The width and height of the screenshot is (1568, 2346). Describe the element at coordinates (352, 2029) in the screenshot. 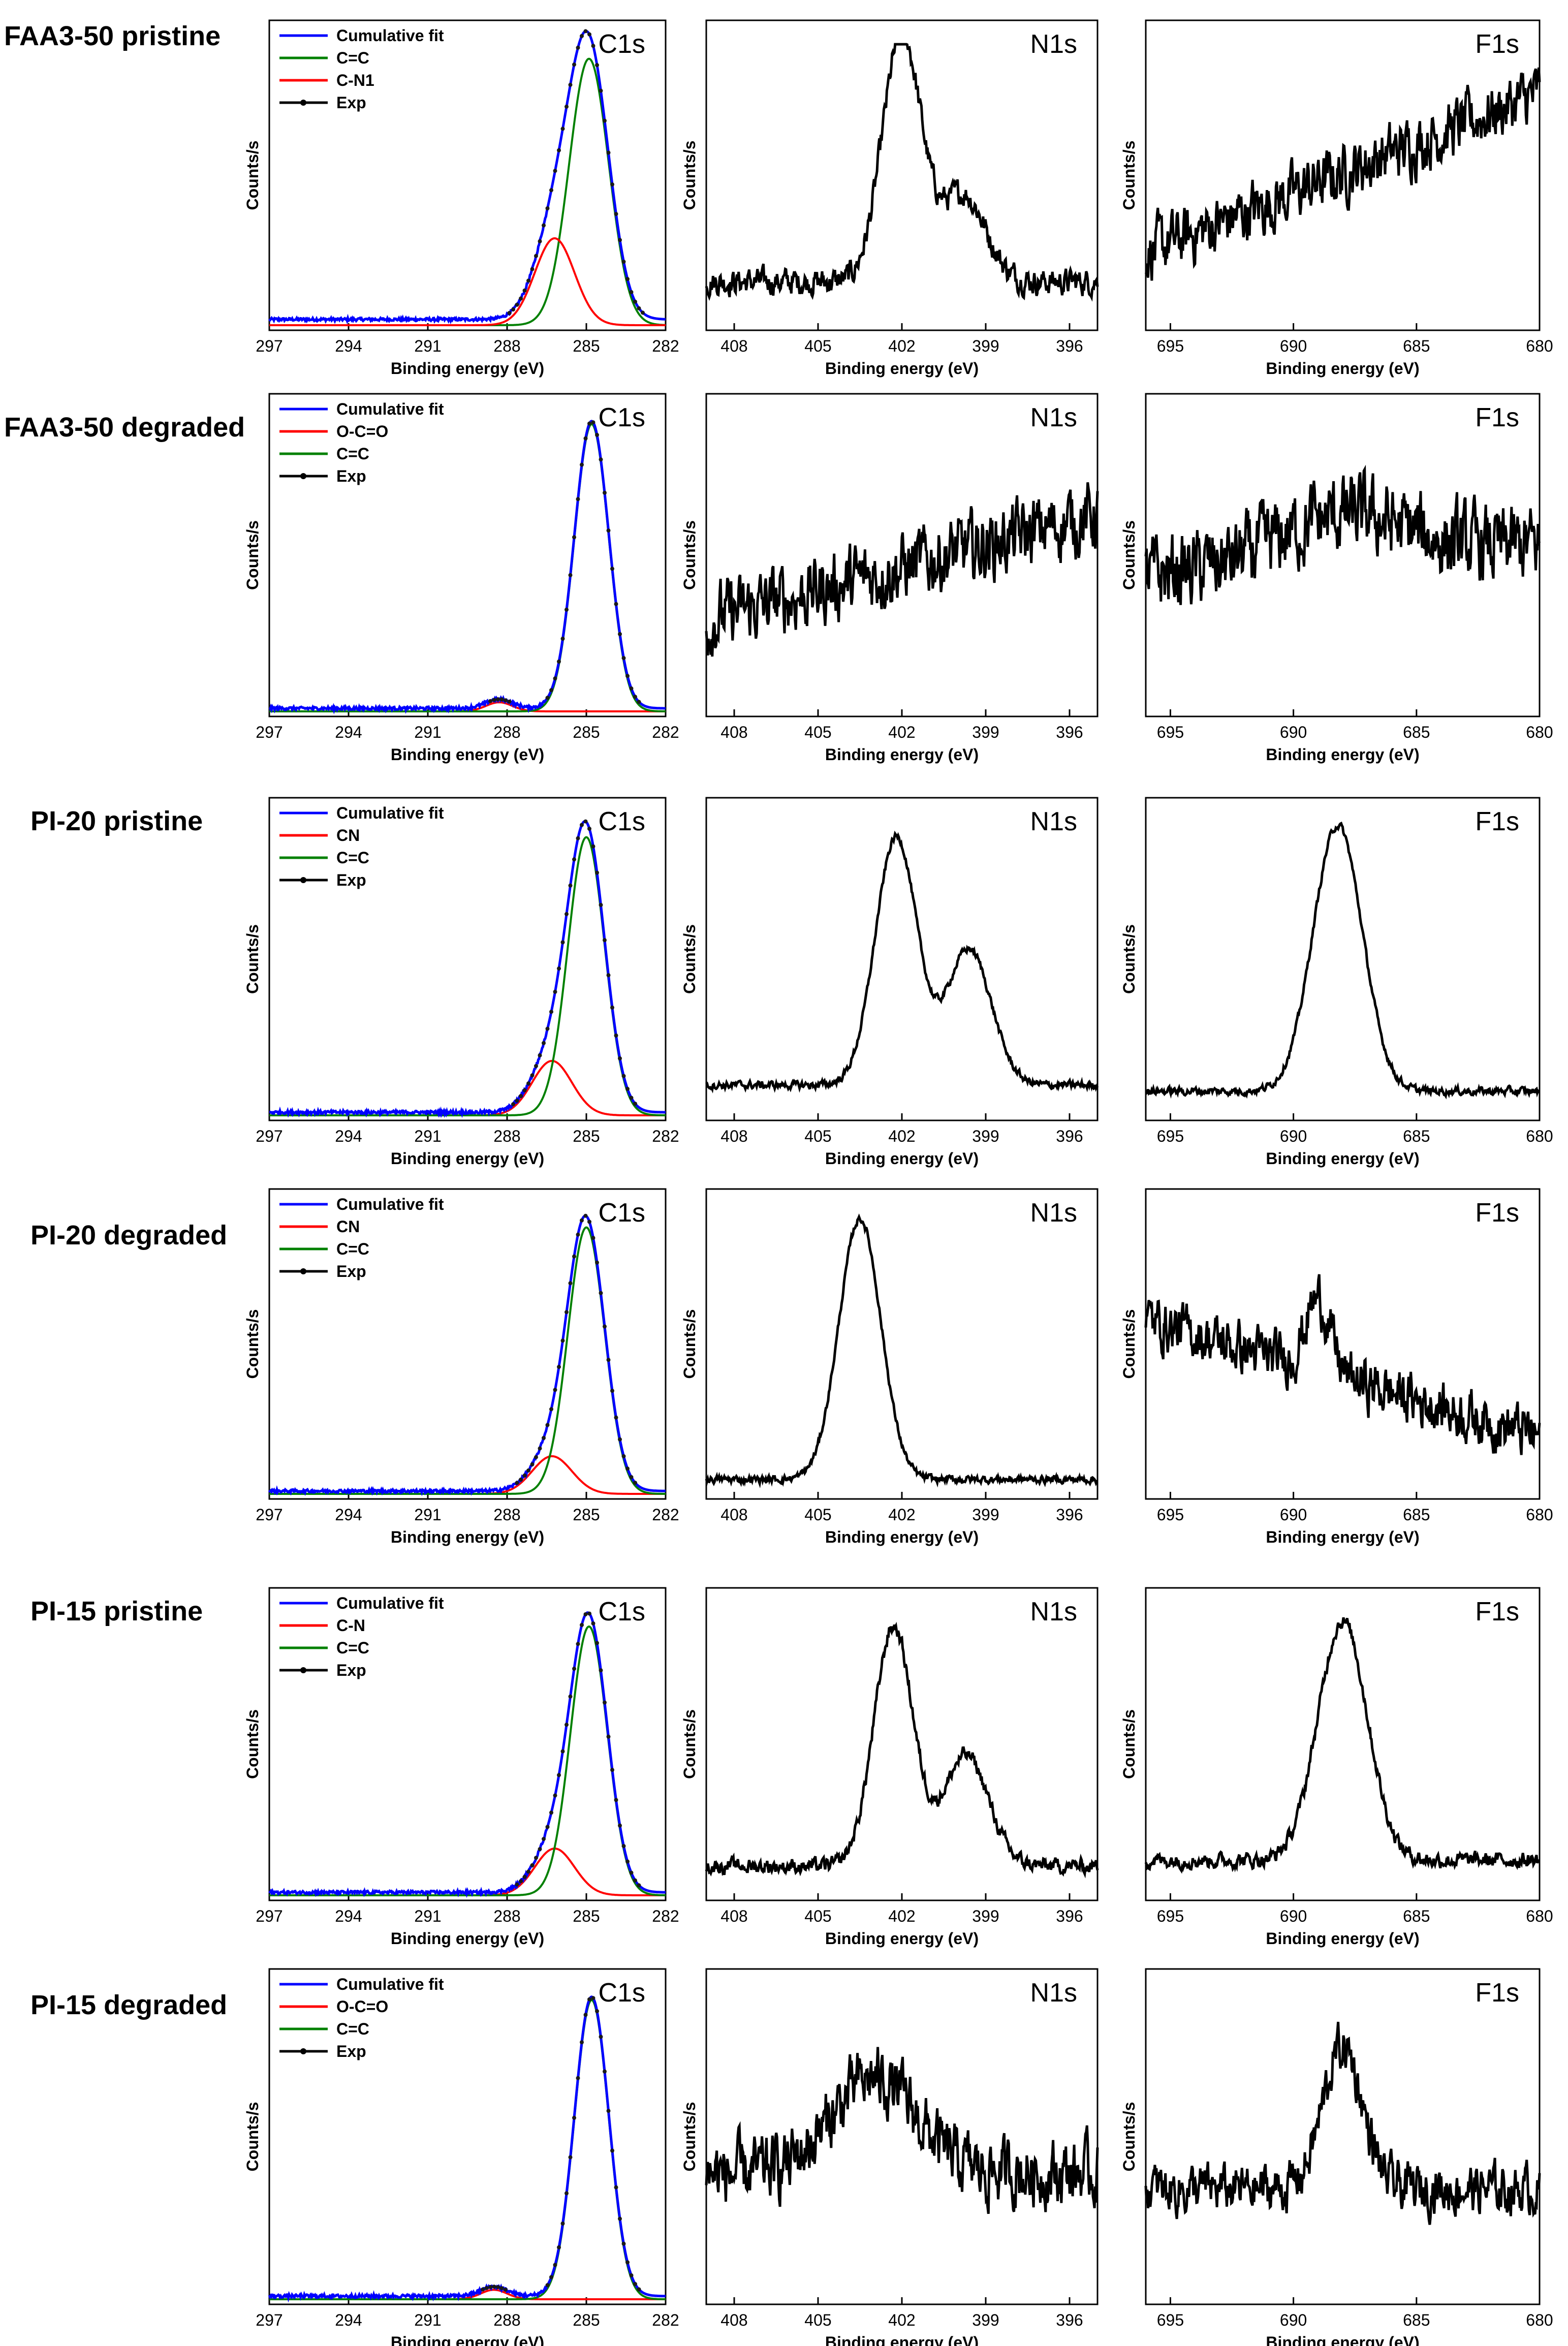

I see `legend-label: C=C` at that location.